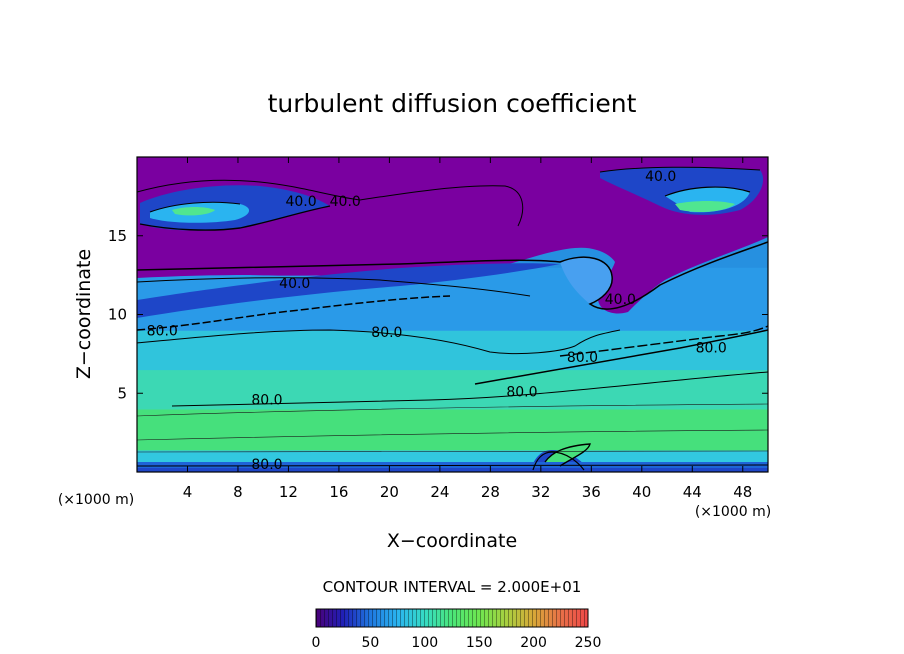 Image resolution: width=904 pixels, height=654 pixels. Describe the element at coordinates (389, 492) in the screenshot. I see `x-tick-label: 20` at that location.